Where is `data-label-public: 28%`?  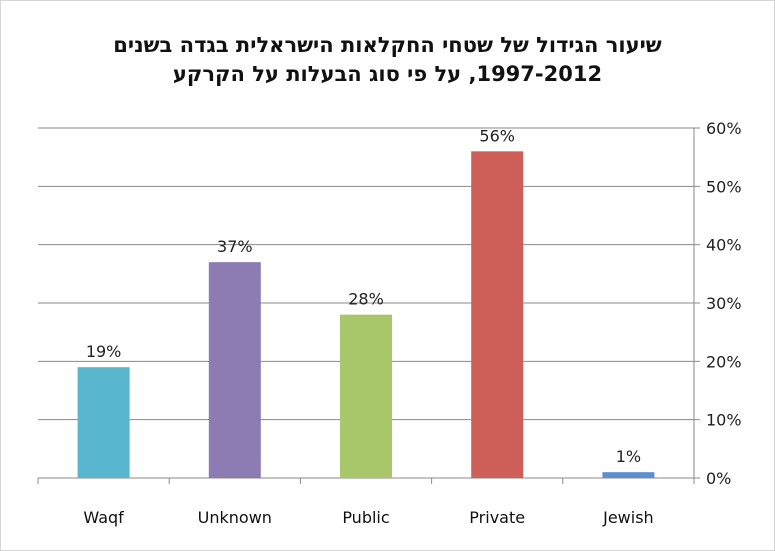
data-label-public: 28% is located at coordinates (366, 299).